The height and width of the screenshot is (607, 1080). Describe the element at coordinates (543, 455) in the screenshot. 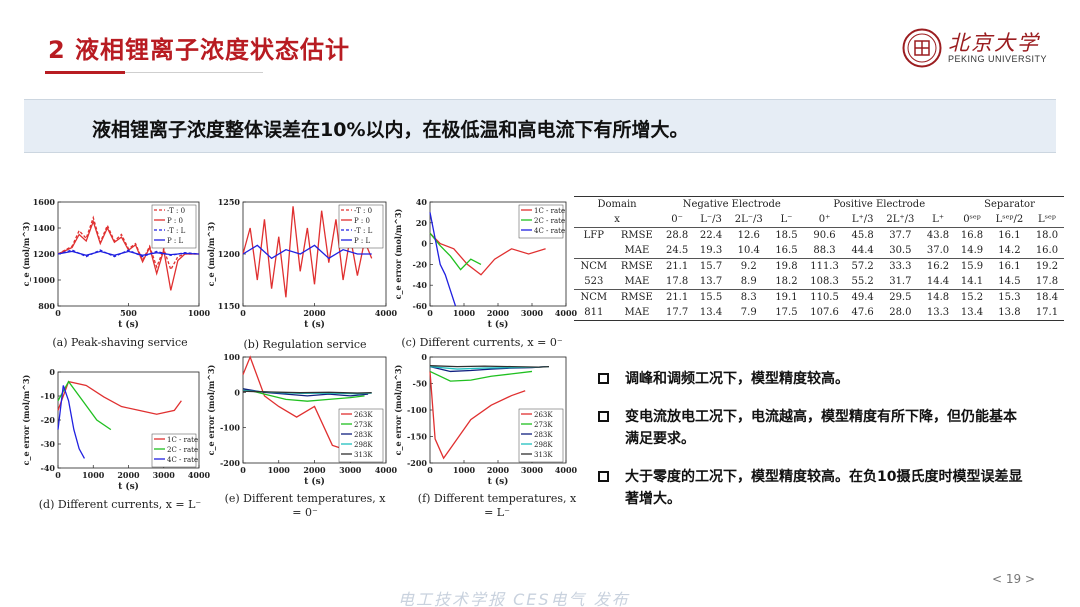

I see `legend-label: 313K` at that location.